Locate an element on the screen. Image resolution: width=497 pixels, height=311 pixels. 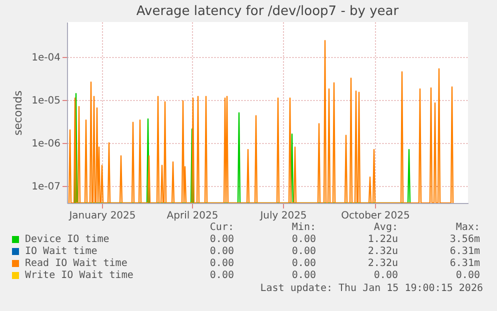
text: Max: is located at coordinates (467, 228).